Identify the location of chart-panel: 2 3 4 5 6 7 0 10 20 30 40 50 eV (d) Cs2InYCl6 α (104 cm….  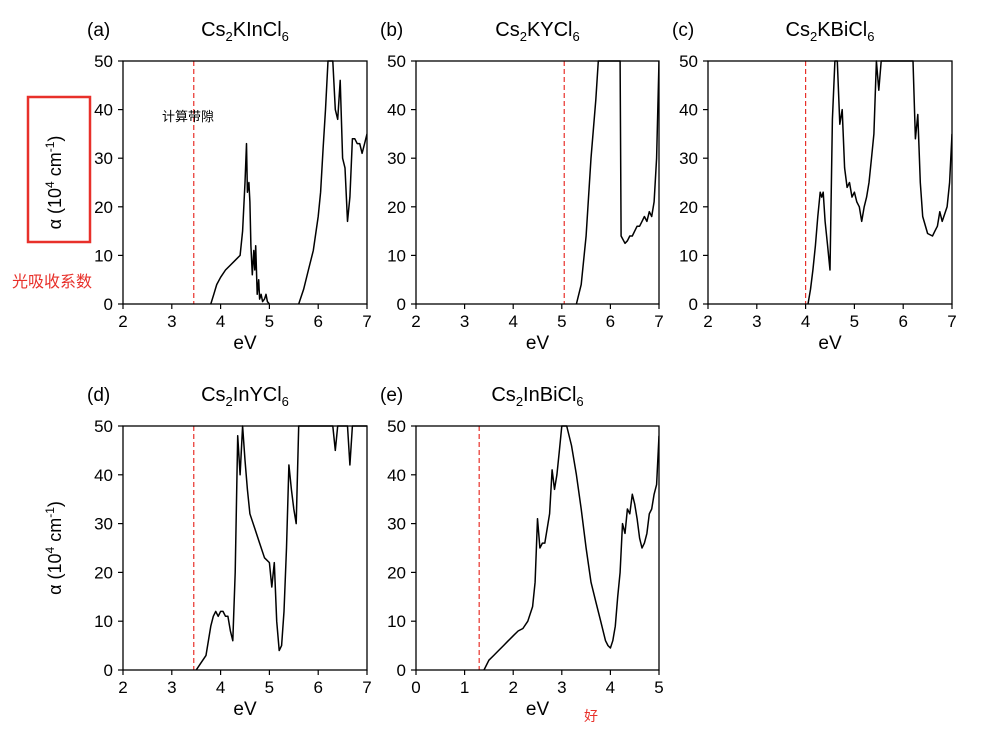
(207, 552).